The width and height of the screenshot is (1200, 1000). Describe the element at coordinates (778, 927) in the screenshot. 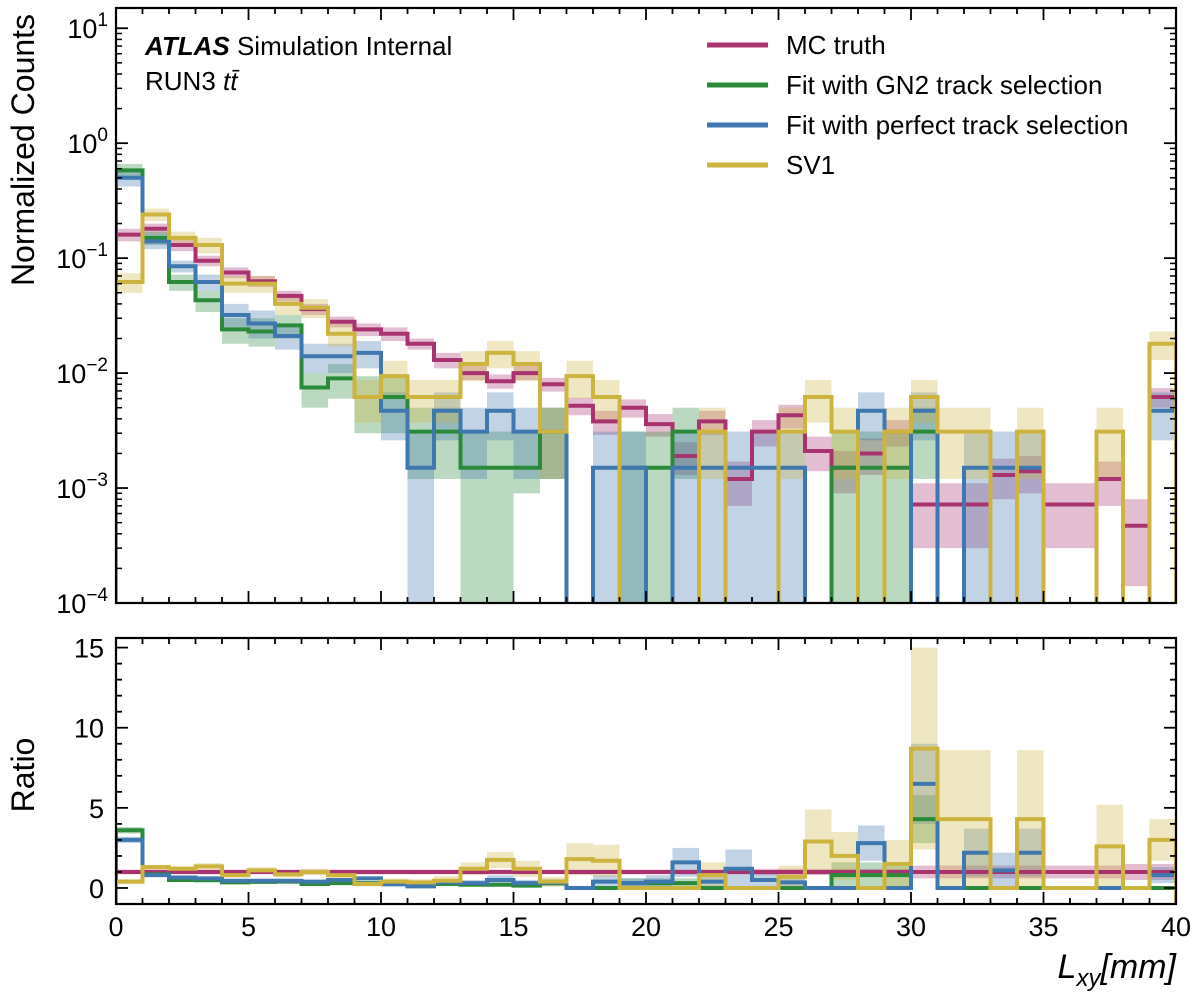

I see `x-tick-label: 25` at that location.